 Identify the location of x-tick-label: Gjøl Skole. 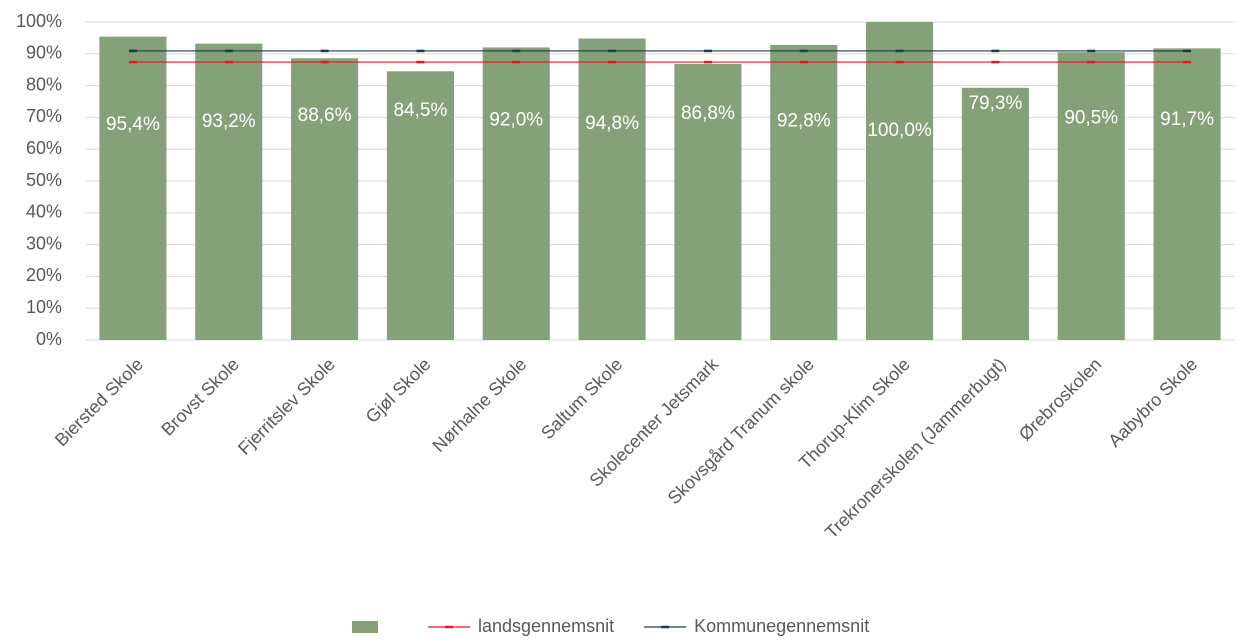
(398, 390).